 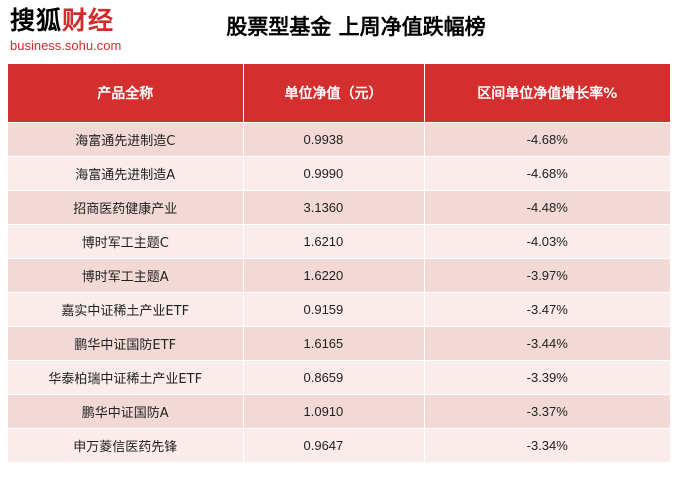 What do you see at coordinates (334, 207) in the screenshot?
I see `fund-nav-cell: 3.1360` at bounding box center [334, 207].